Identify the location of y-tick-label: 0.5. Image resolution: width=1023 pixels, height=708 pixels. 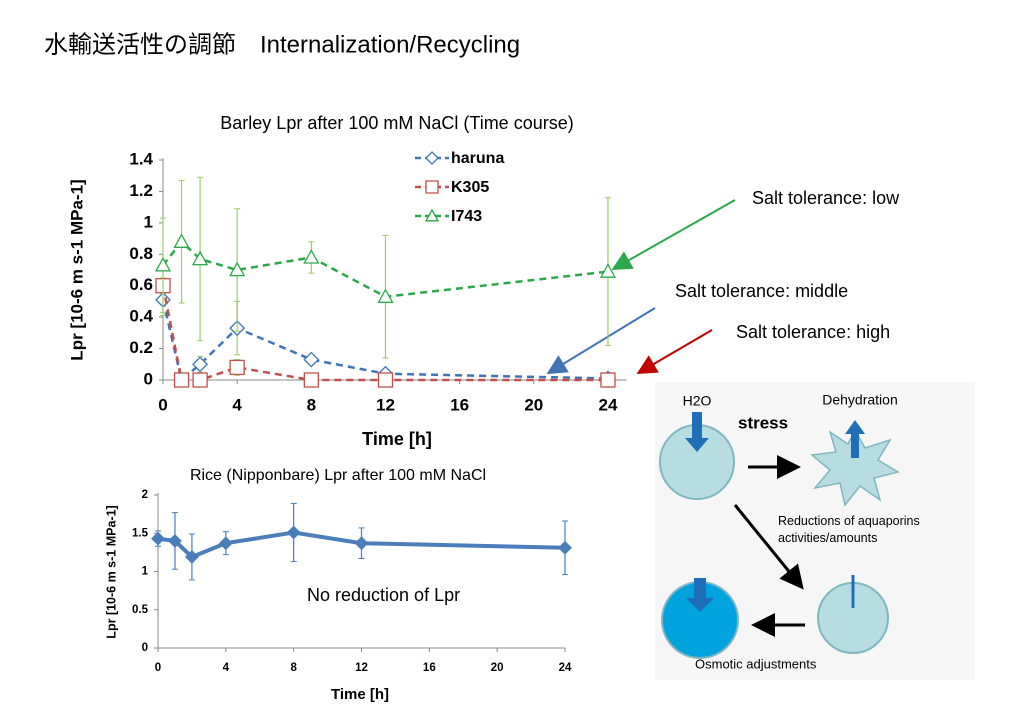
(140, 610).